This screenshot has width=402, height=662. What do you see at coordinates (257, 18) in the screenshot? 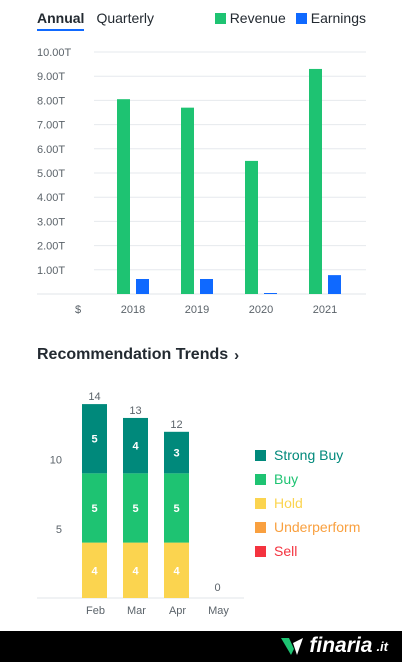
I see `legend-revenue-label: Revenue` at bounding box center [257, 18].